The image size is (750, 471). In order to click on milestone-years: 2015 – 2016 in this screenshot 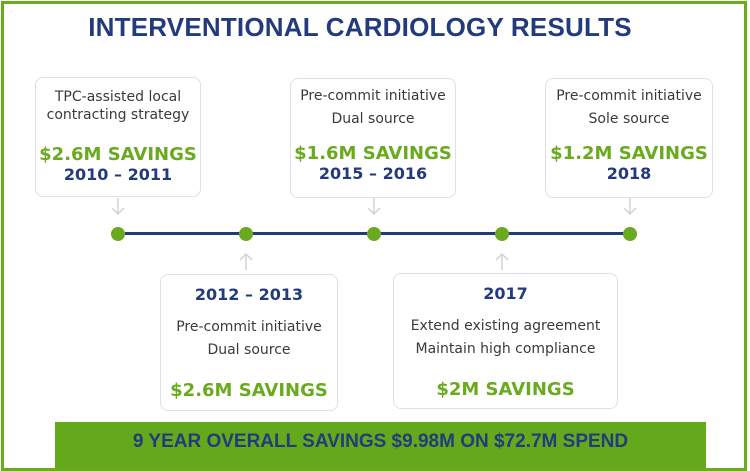, I will do `click(373, 173)`.